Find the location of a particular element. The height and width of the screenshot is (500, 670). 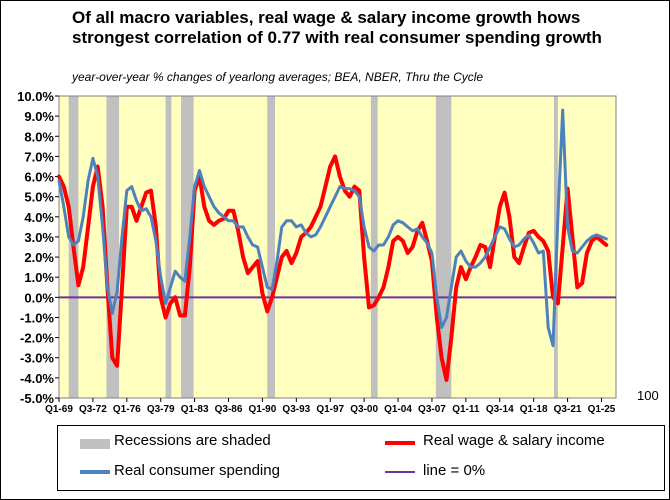

legend-recession-swatch is located at coordinates (95, 444).